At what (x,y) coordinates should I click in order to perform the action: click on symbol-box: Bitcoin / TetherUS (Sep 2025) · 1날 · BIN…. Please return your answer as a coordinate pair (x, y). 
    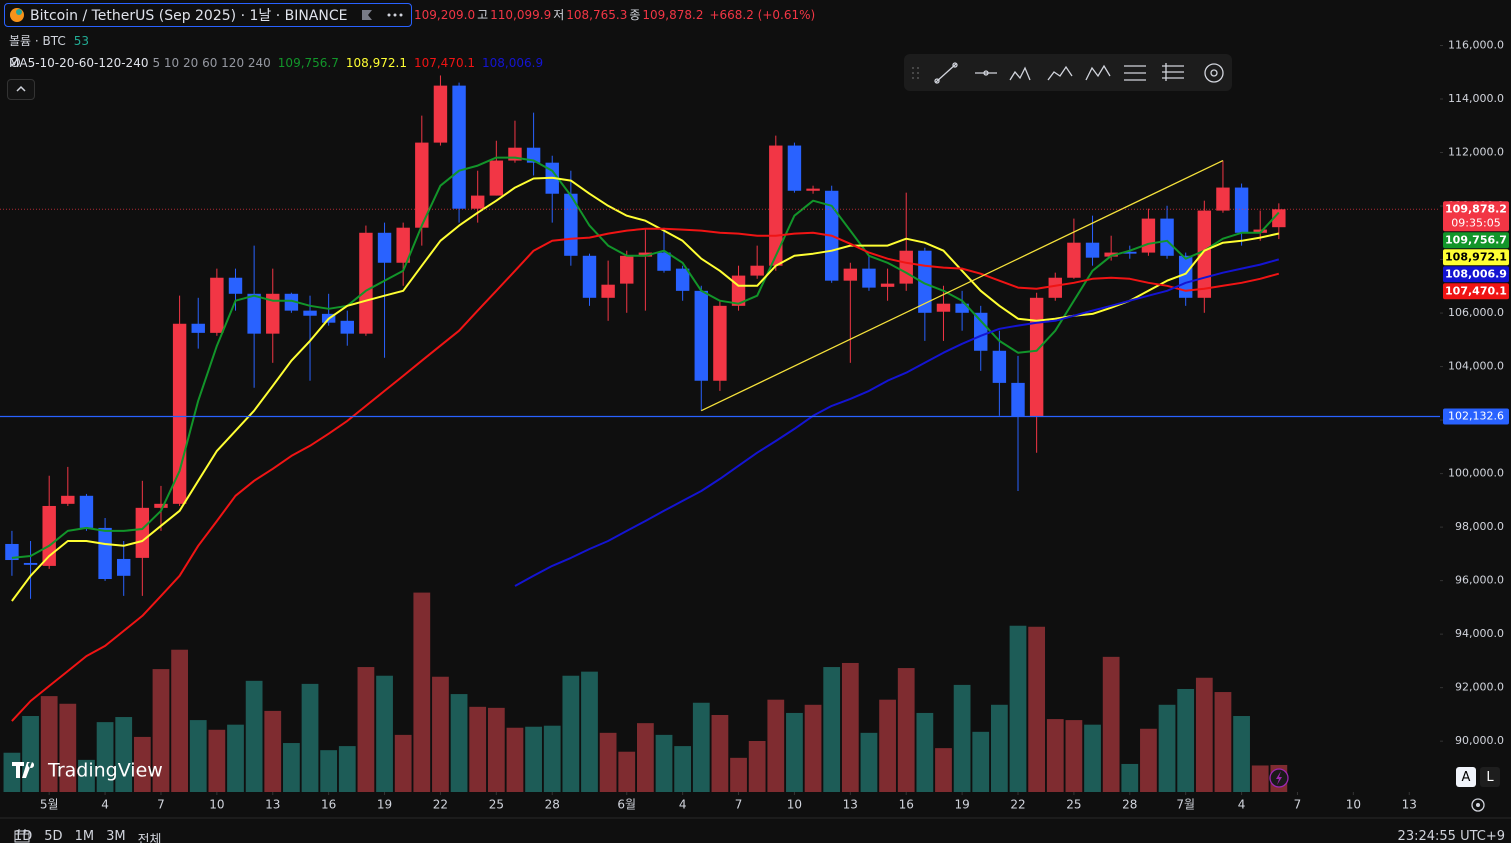
    Looking at the image, I should click on (208, 15).